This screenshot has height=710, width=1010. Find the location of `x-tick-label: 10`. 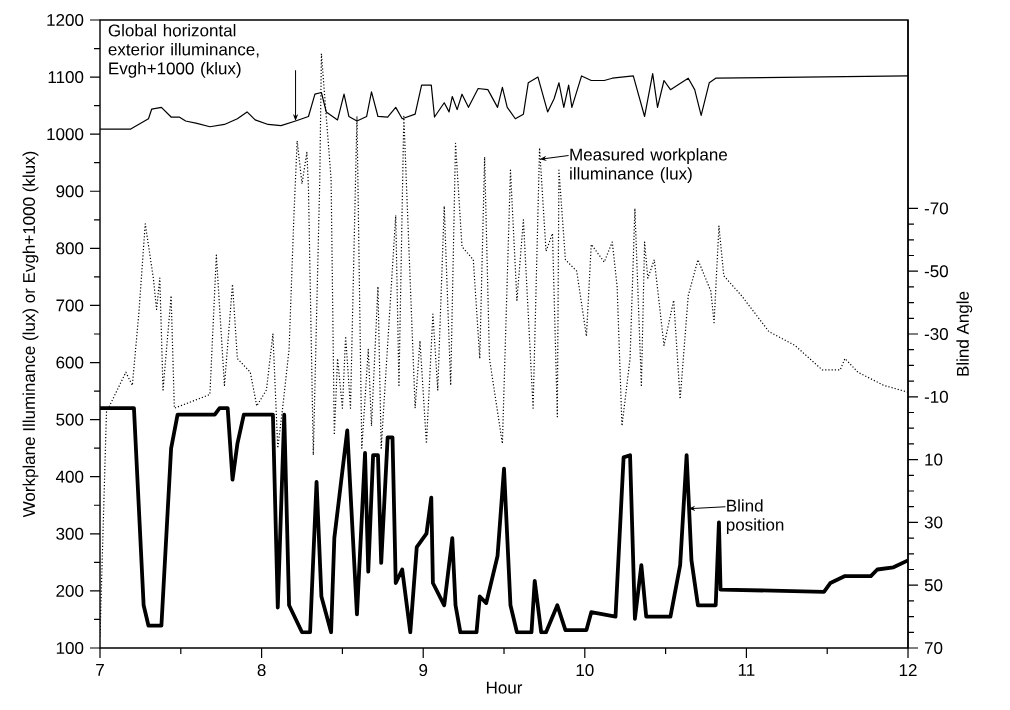

x-tick-label: 10 is located at coordinates (585, 670).